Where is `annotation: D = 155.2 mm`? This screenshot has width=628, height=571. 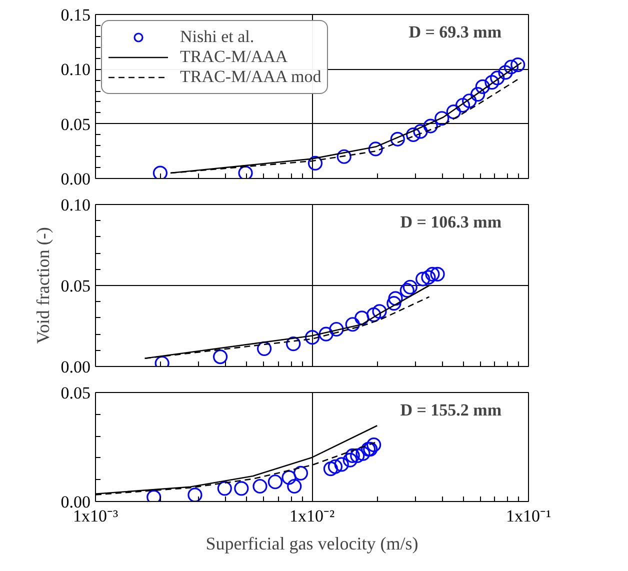 annotation: D = 155.2 mm is located at coordinates (451, 410).